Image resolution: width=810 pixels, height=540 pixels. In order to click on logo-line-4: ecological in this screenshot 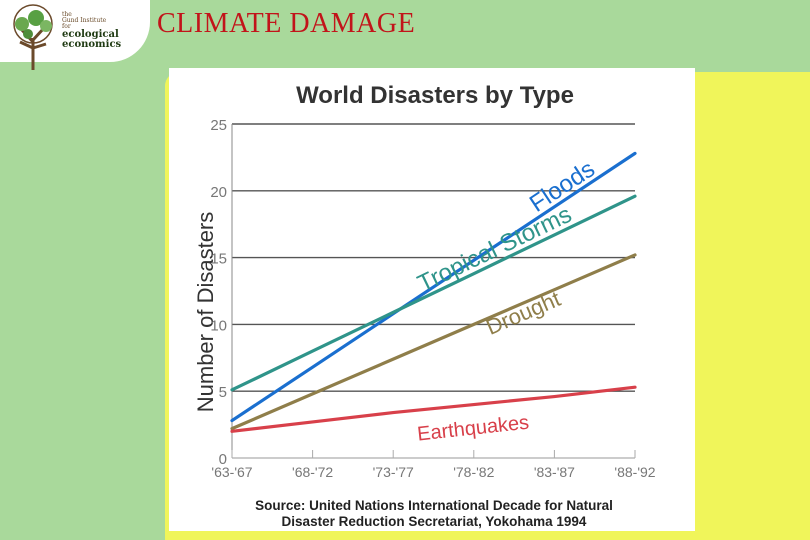, I will do `click(90, 34)`.